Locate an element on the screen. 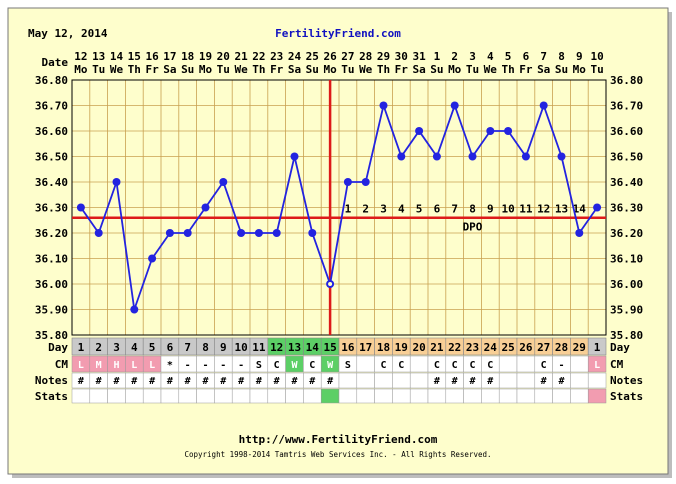  cm-row-label-right: CM is located at coordinates (617, 364).